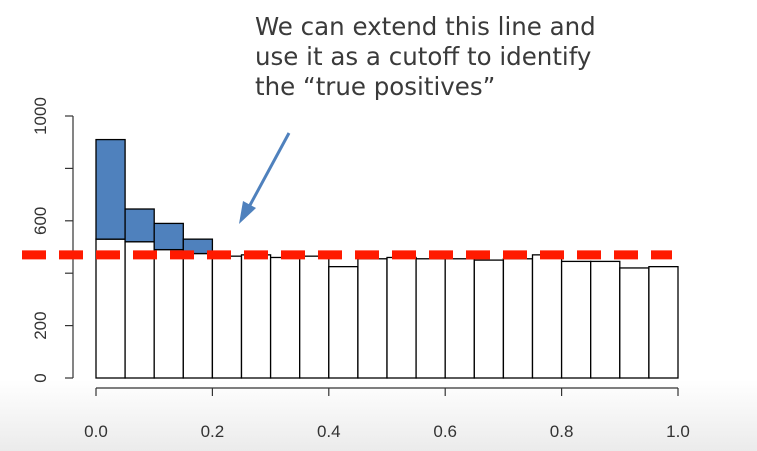  Describe the element at coordinates (40, 221) in the screenshot. I see `y-tick-label: 600` at that location.